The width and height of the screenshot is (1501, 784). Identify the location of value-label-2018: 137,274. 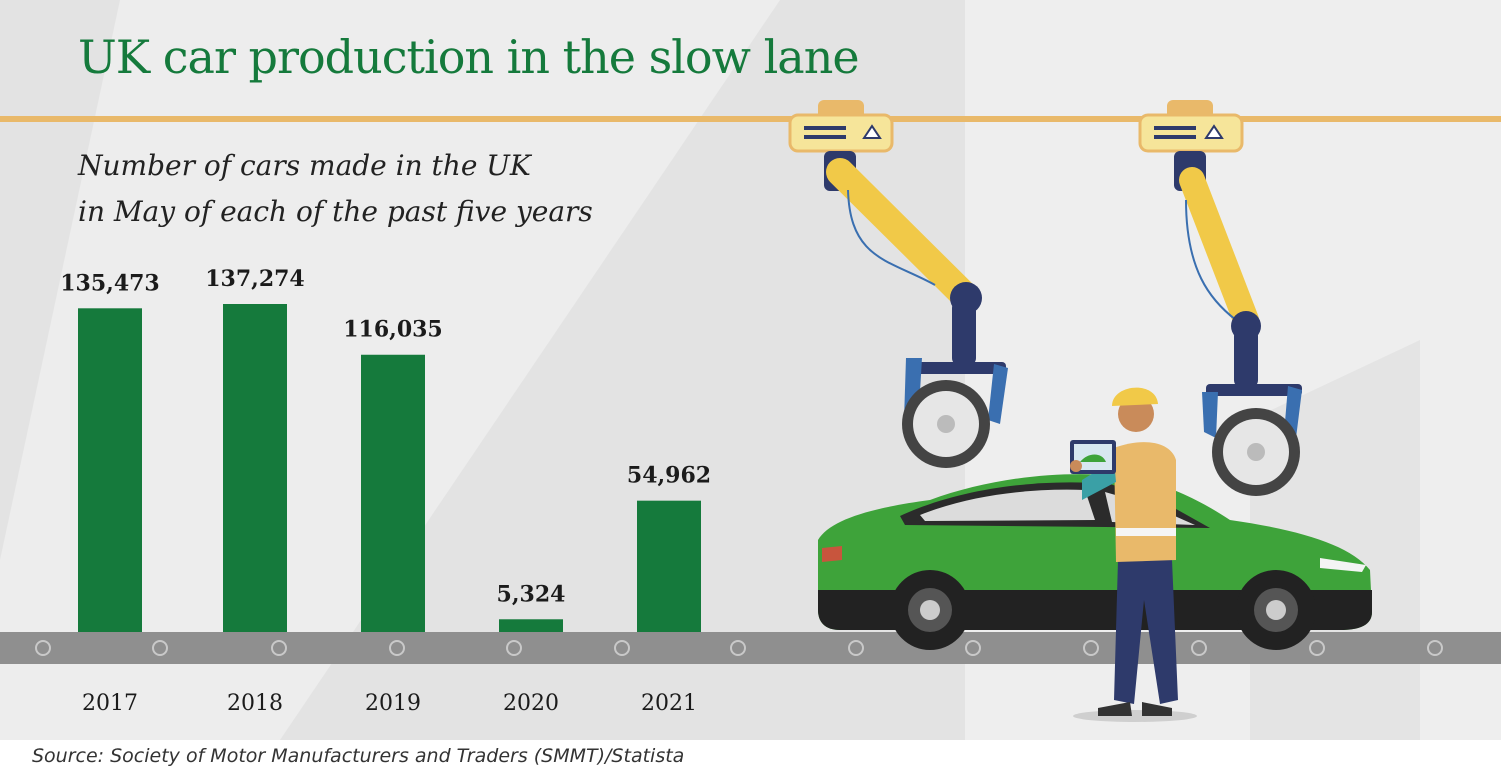
(255, 279).